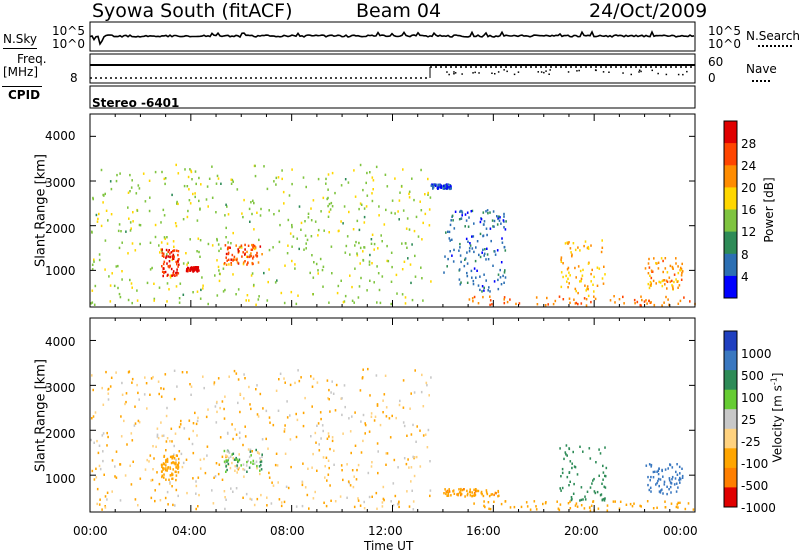  I want to click on radar-title: Syowa South (fitACF), so click(192, 11).